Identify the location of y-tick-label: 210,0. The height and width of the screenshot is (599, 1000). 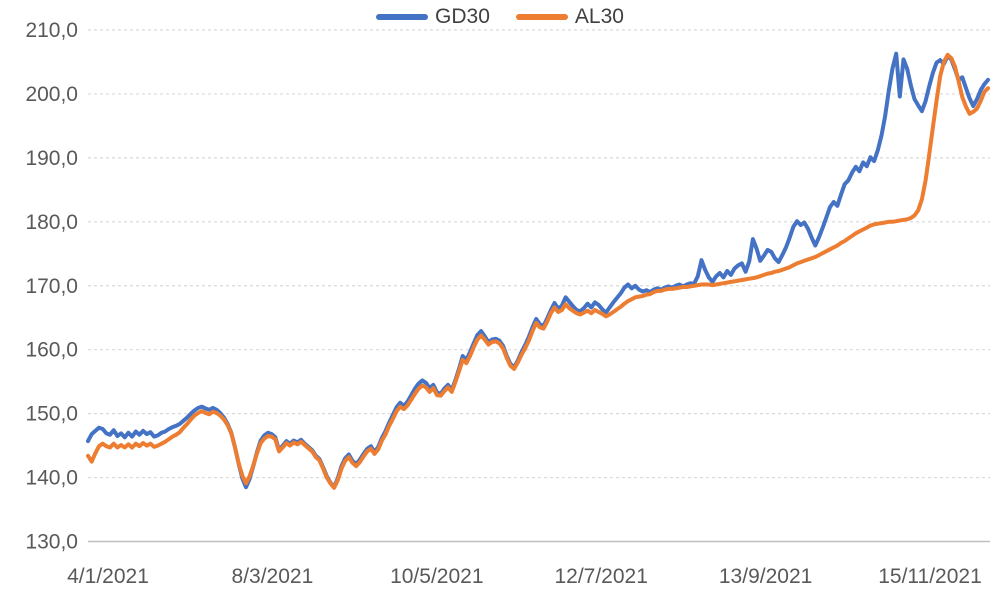
(51, 30).